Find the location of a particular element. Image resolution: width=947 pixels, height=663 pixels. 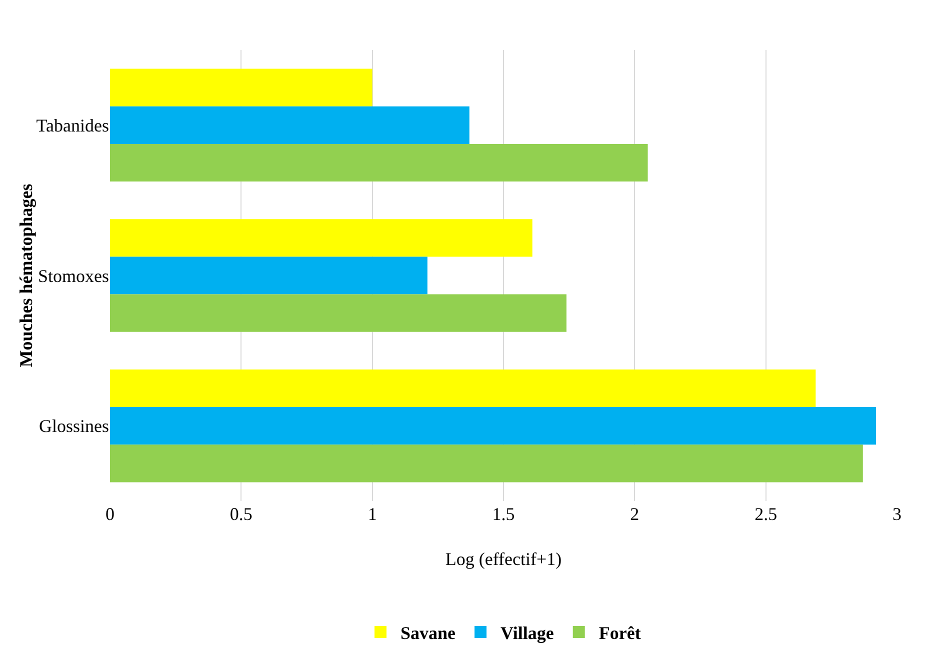

legend-label: Savane is located at coordinates (428, 632).